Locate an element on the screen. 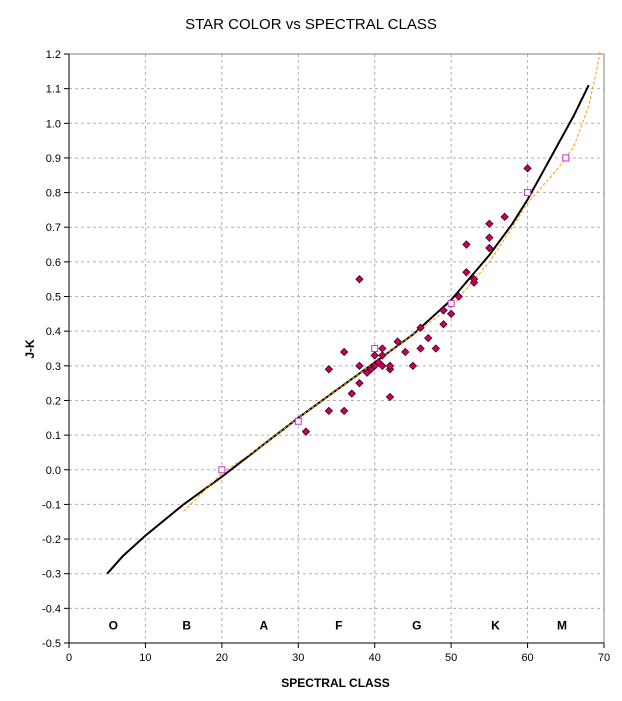 Image resolution: width=622 pixels, height=701 pixels. y-tick-label: 0.4 is located at coordinates (53, 332).